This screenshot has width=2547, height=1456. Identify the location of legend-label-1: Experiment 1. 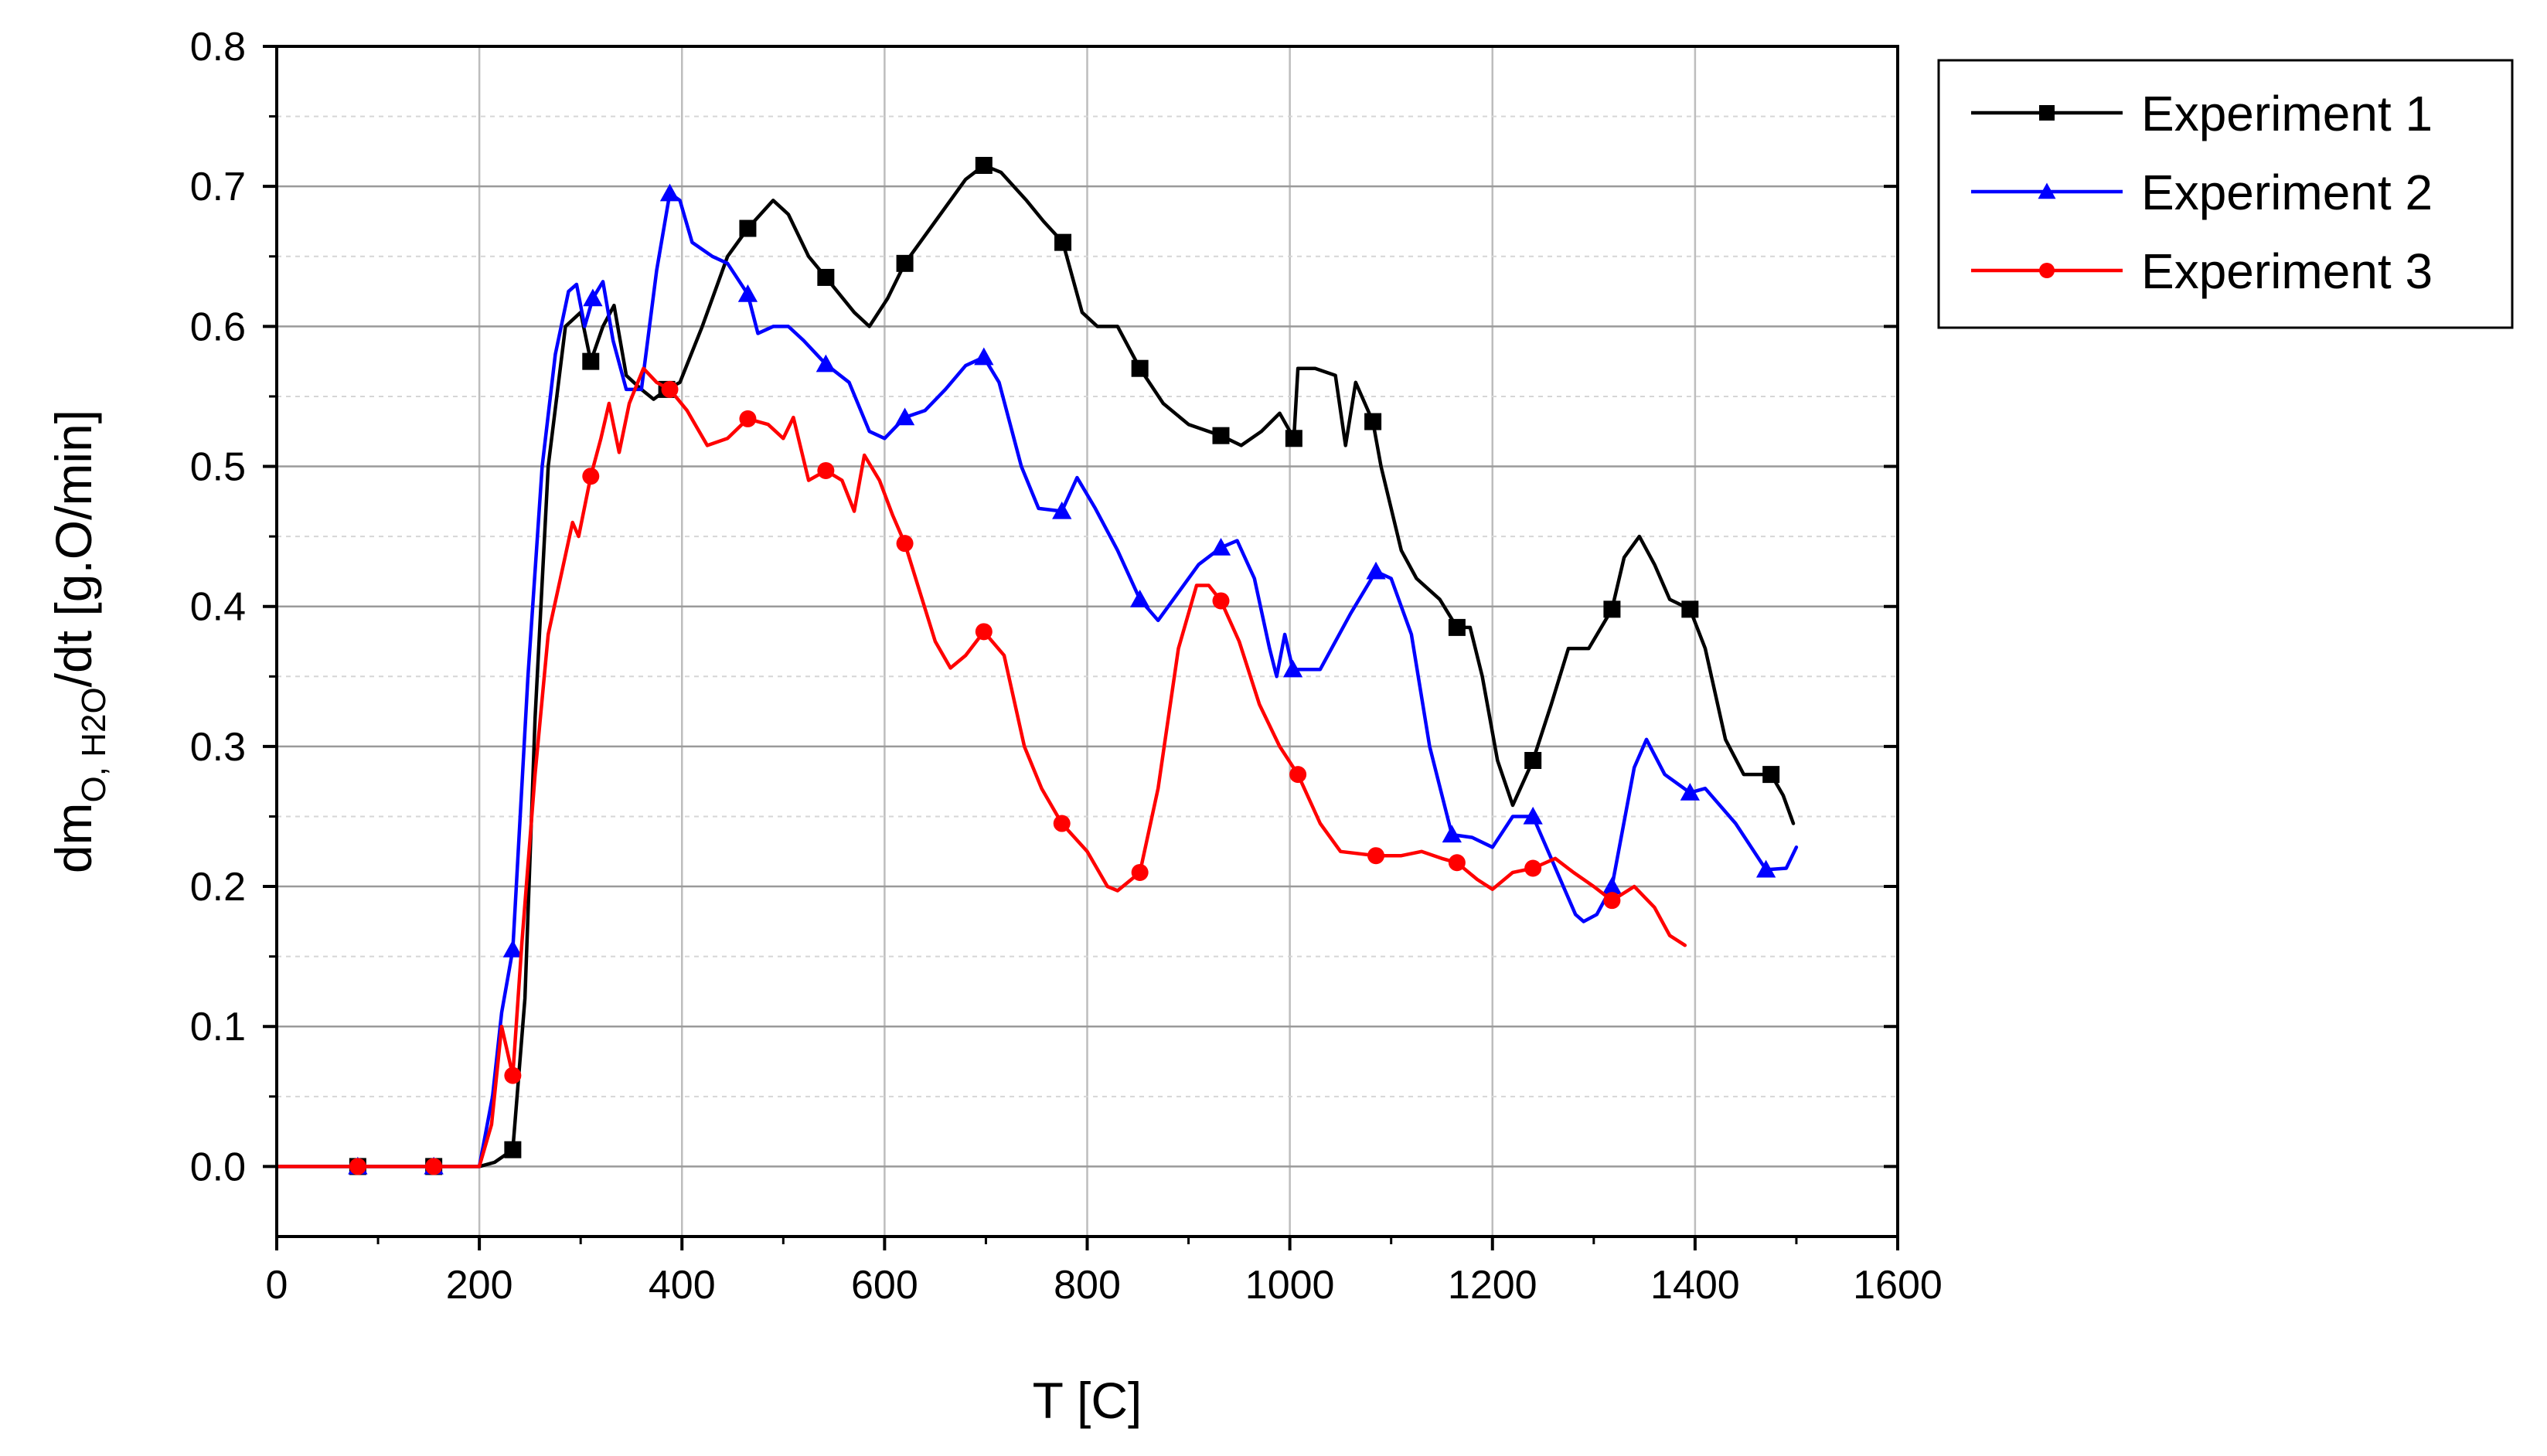
(2287, 114).